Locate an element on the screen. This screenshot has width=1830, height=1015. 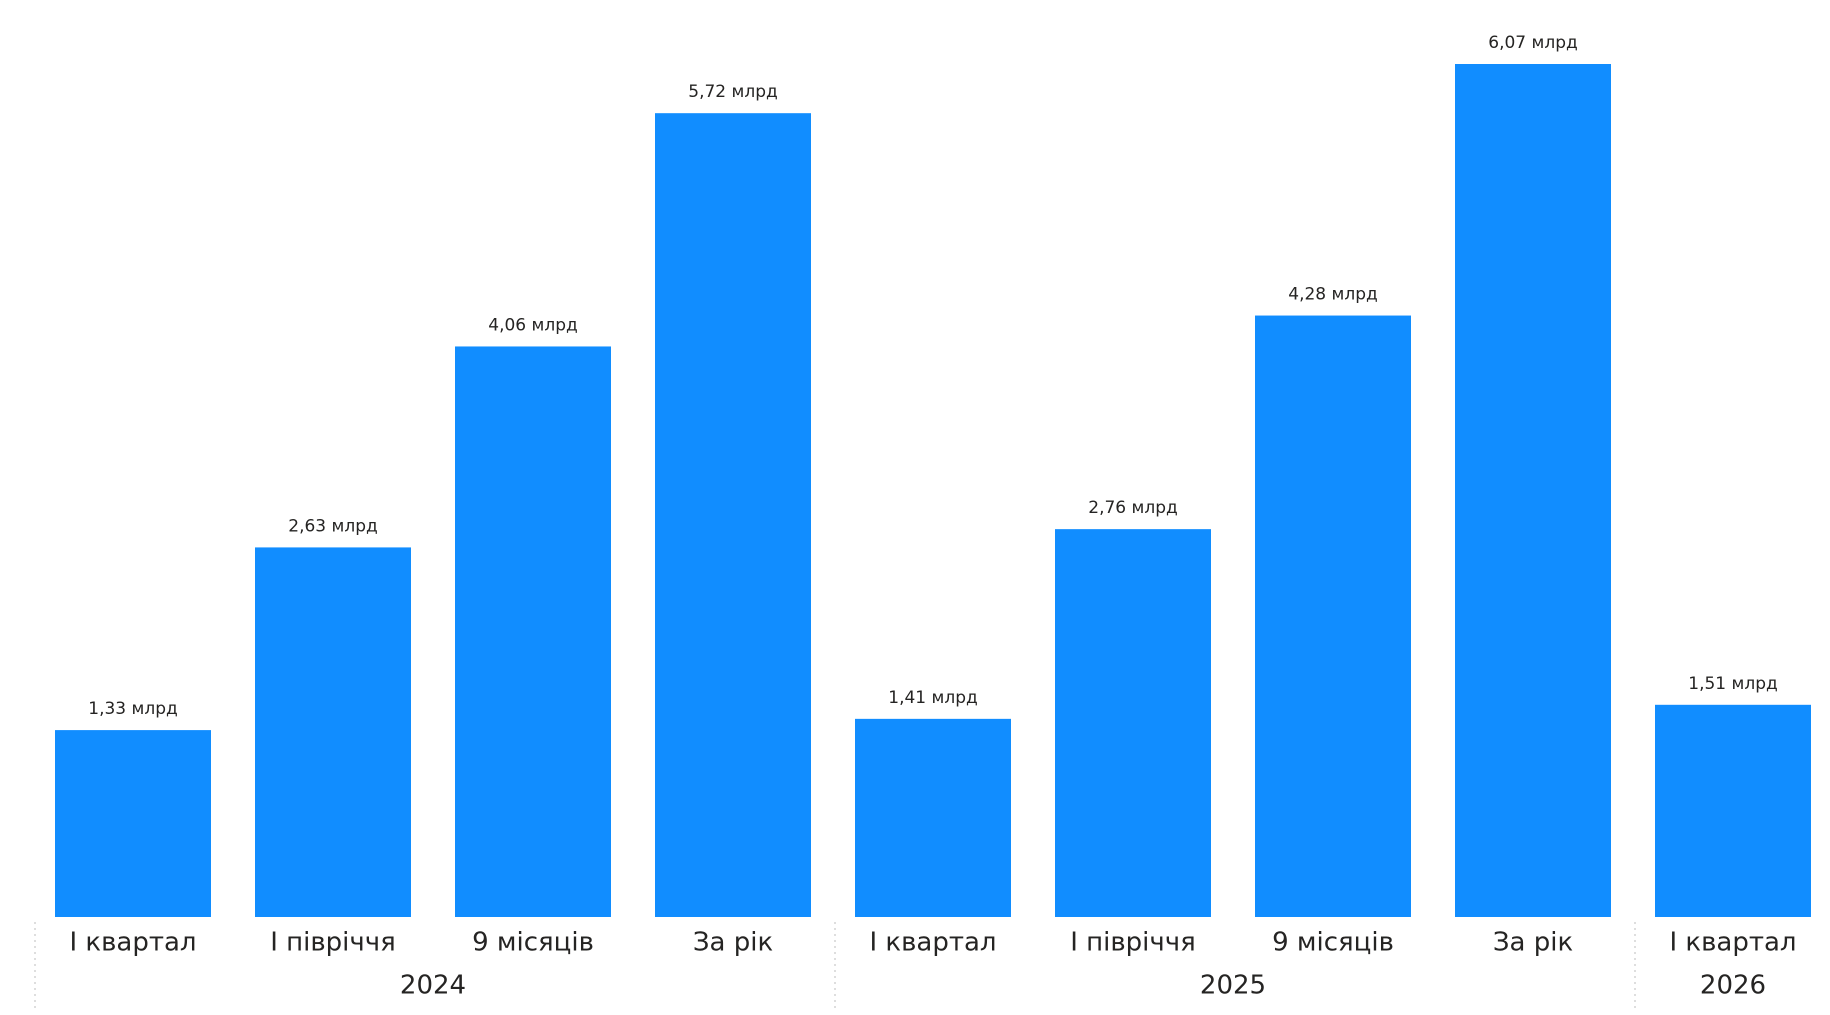
value-label: 2,76 млрд is located at coordinates (1133, 508).